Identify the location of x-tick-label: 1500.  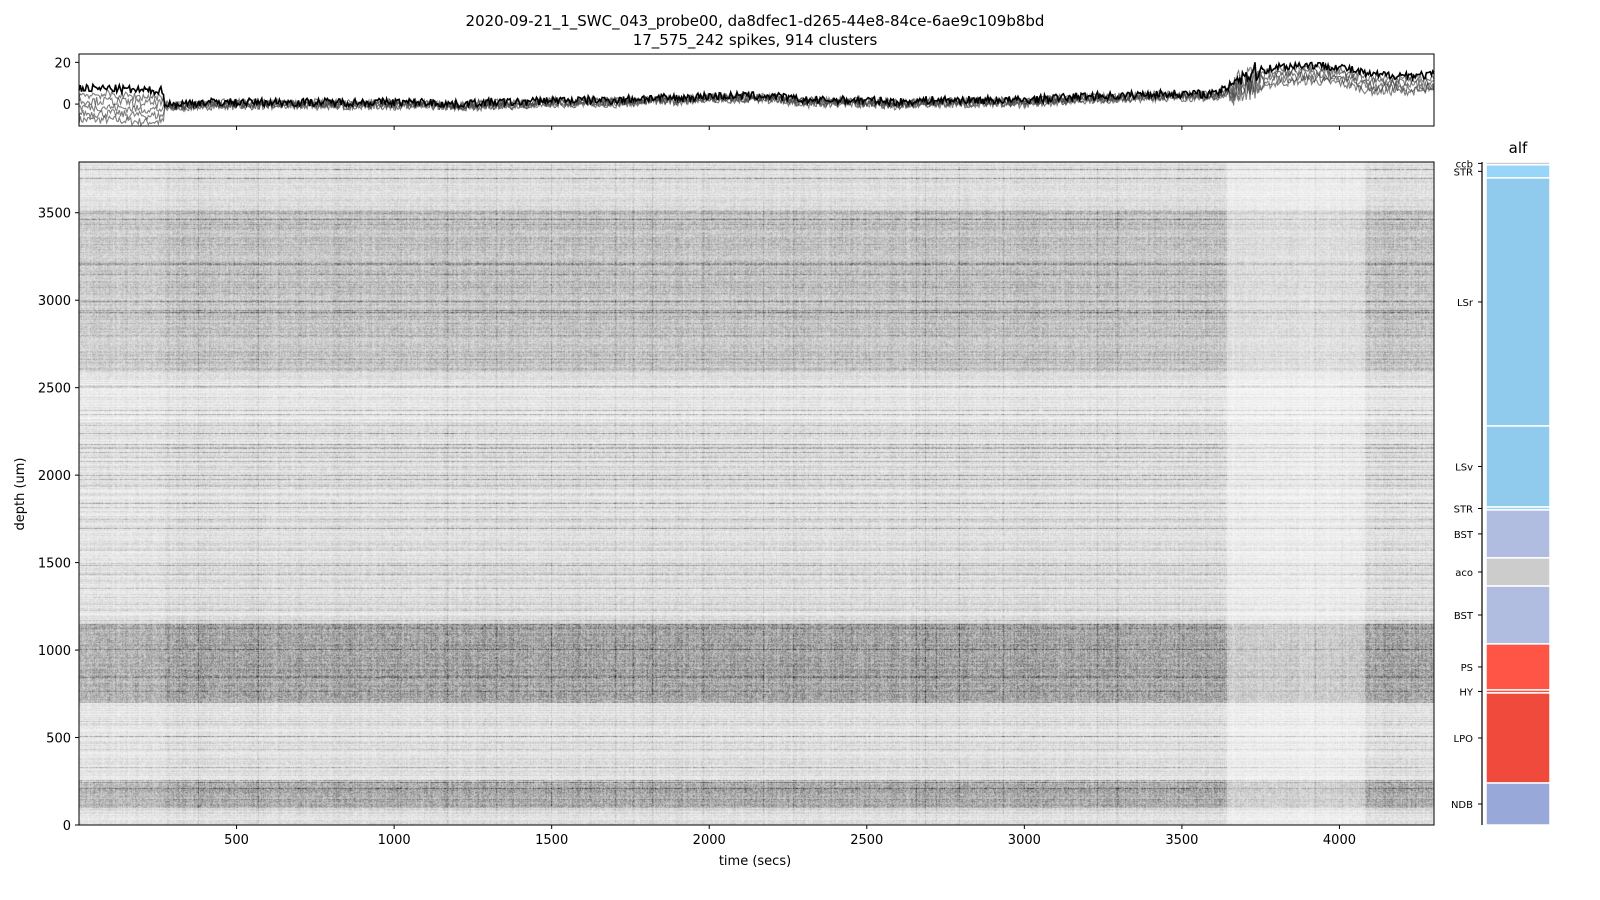
(551, 840).